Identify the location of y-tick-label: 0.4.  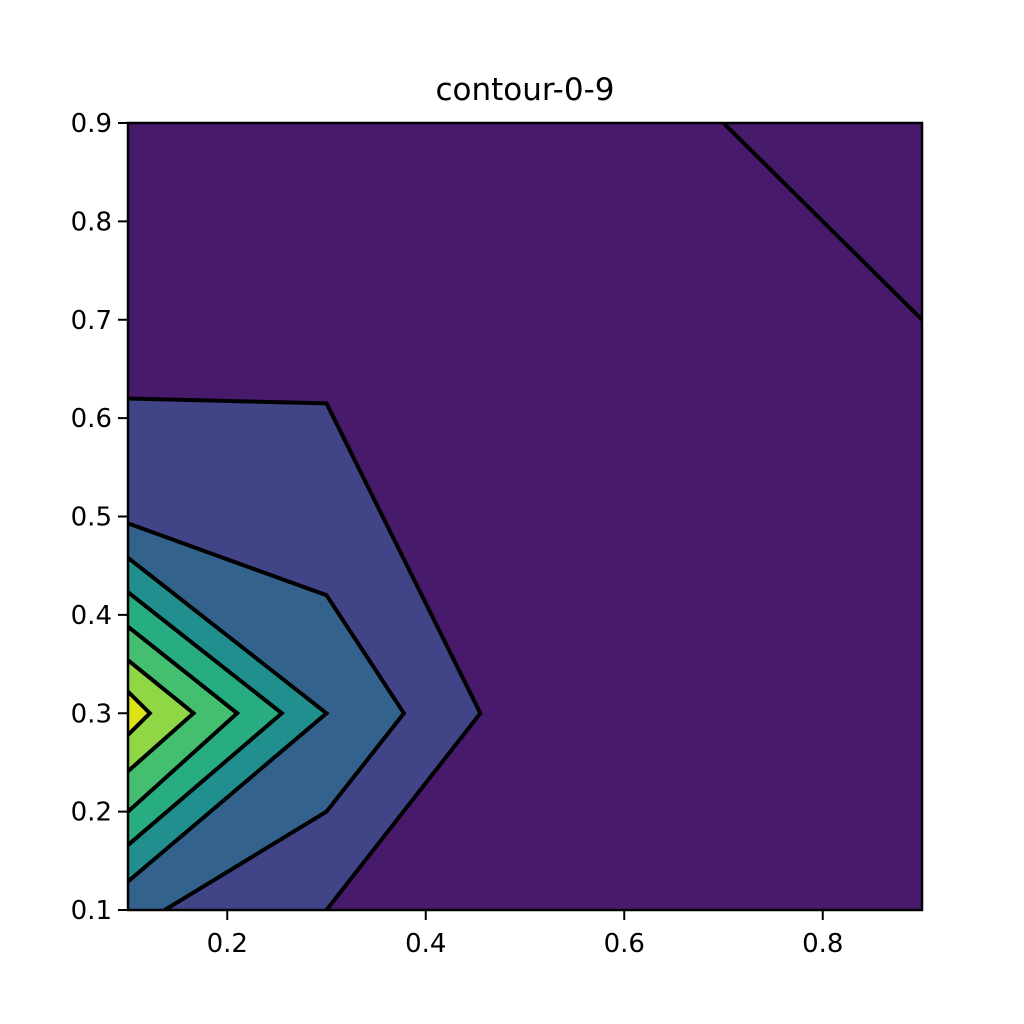
(91, 616).